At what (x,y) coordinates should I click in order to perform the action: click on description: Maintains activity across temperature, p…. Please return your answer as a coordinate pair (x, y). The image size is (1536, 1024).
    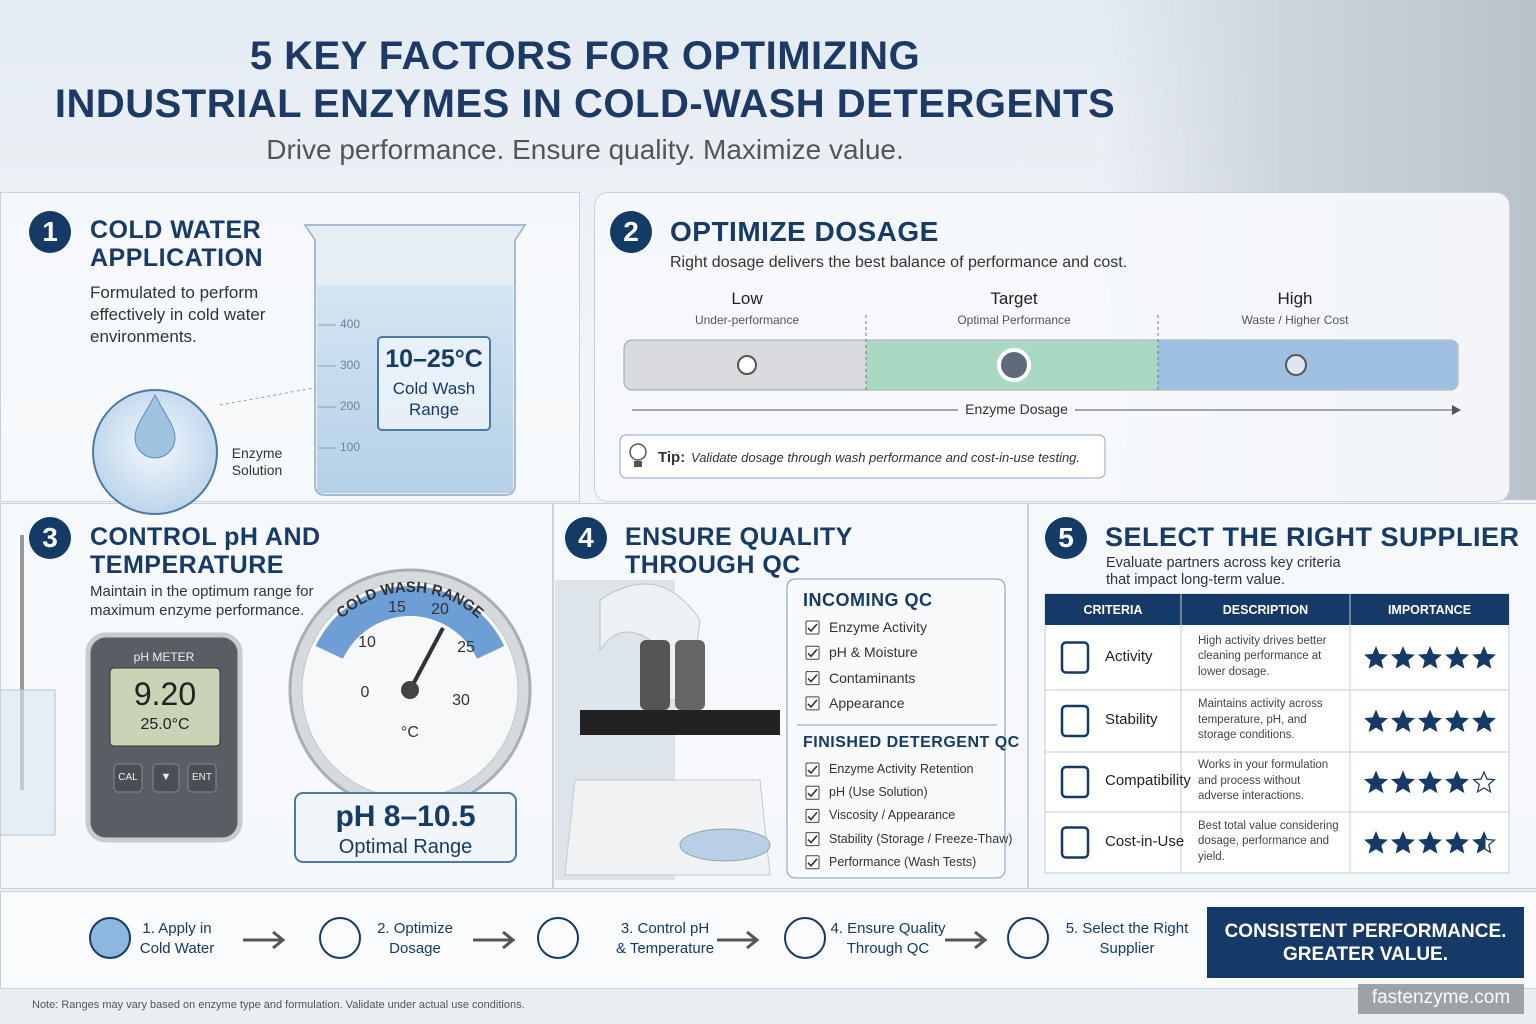
    Looking at the image, I should click on (1260, 719).